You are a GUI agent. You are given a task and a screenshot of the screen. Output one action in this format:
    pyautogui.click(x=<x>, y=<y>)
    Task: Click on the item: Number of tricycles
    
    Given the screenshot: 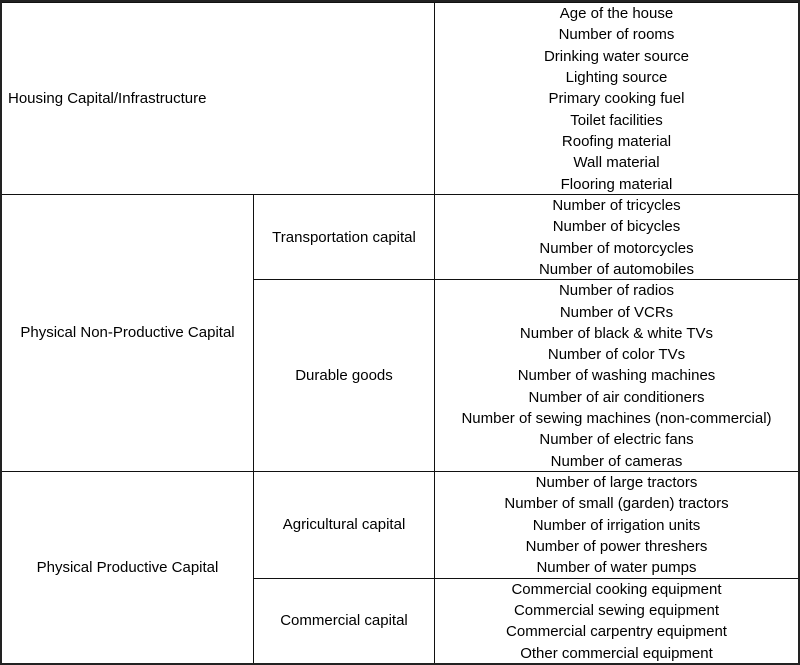 What is the action you would take?
    pyautogui.click(x=616, y=205)
    